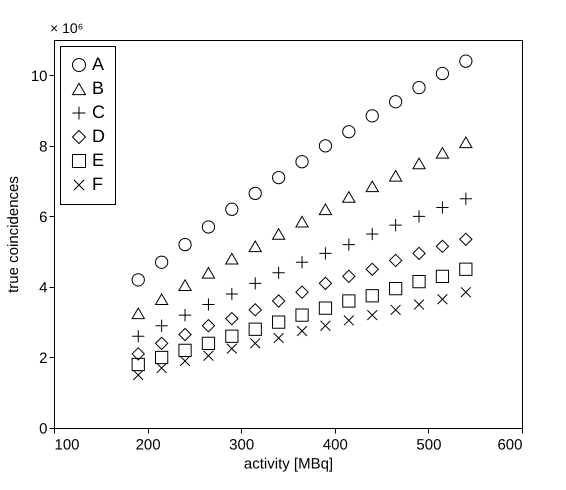  Describe the element at coordinates (241, 445) in the screenshot. I see `x-tick-label: 300` at that location.